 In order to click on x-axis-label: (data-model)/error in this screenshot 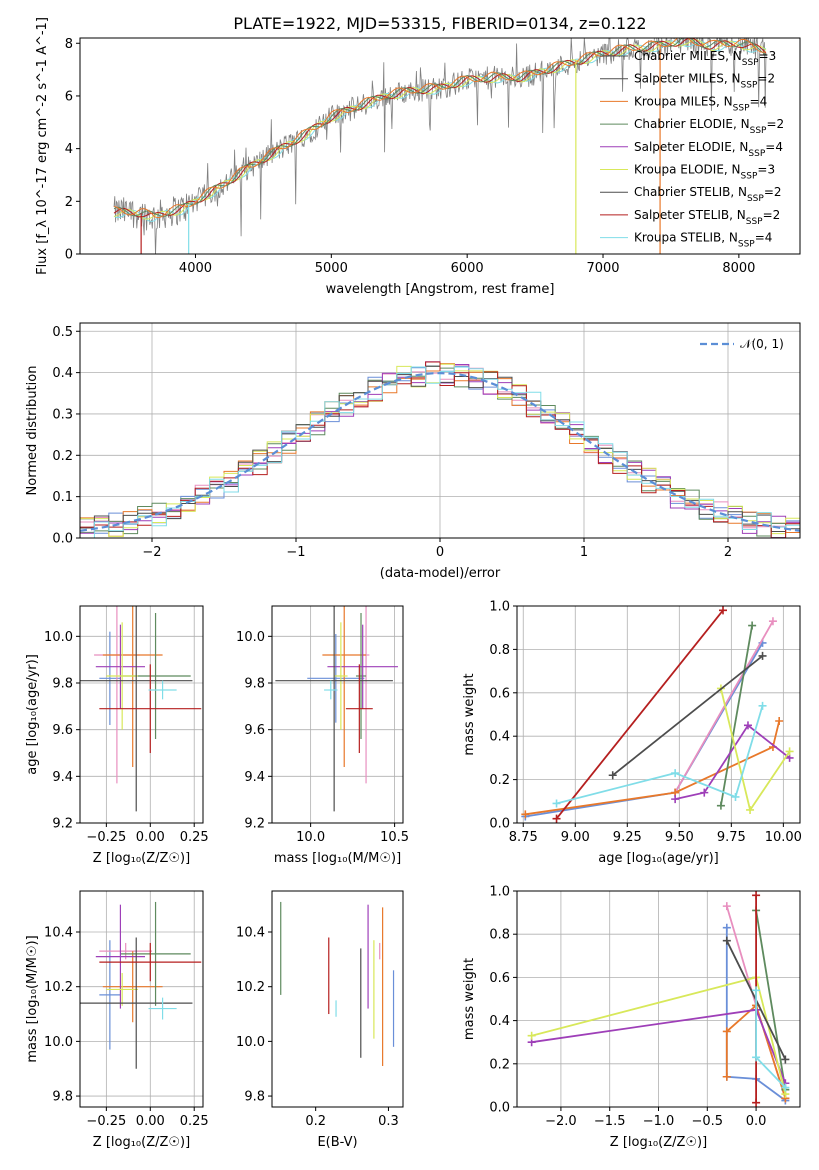, I will do `click(440, 573)`.